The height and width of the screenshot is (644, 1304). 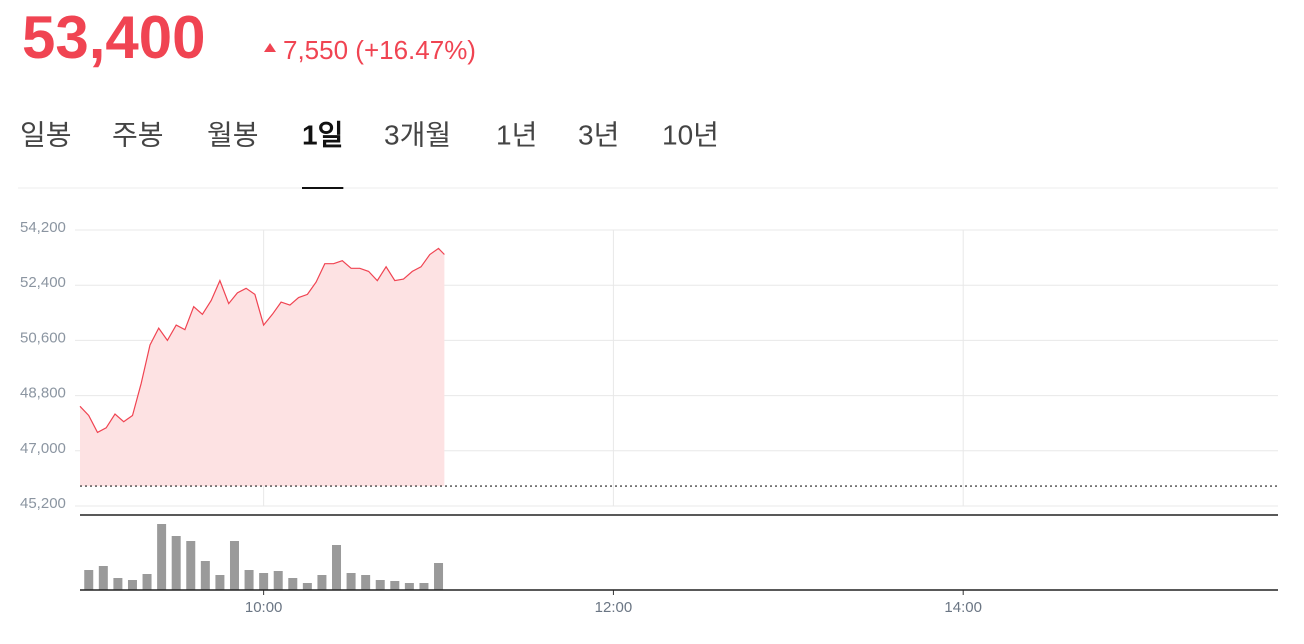 What do you see at coordinates (43, 393) in the screenshot?
I see `y-tick-label: 48,800` at bounding box center [43, 393].